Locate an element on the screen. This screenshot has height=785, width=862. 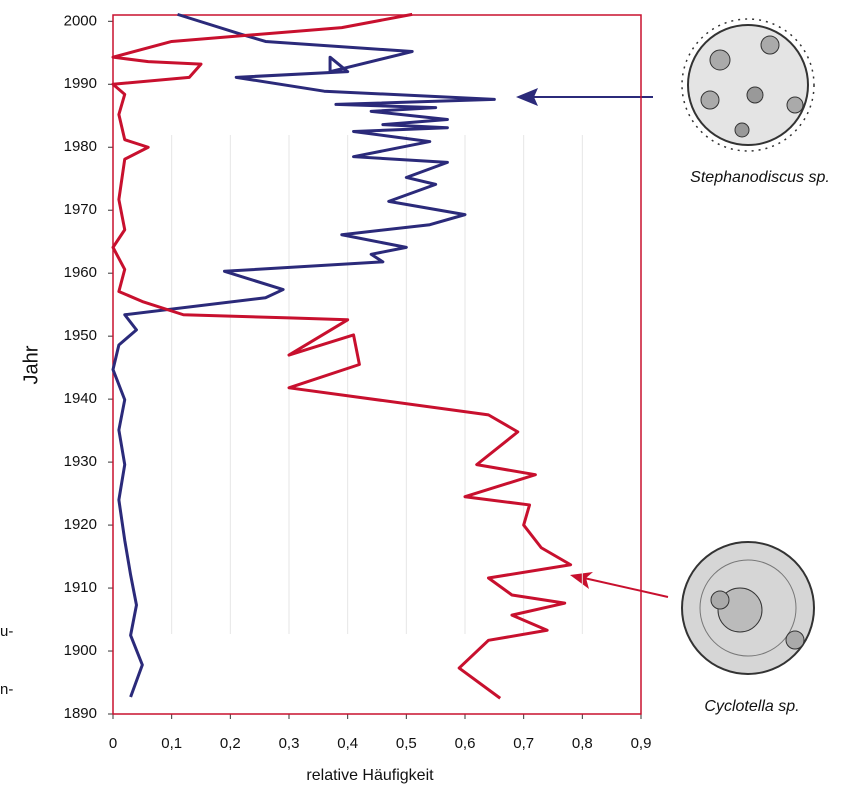
x-tick-label: 0,2 is located at coordinates (230, 743).